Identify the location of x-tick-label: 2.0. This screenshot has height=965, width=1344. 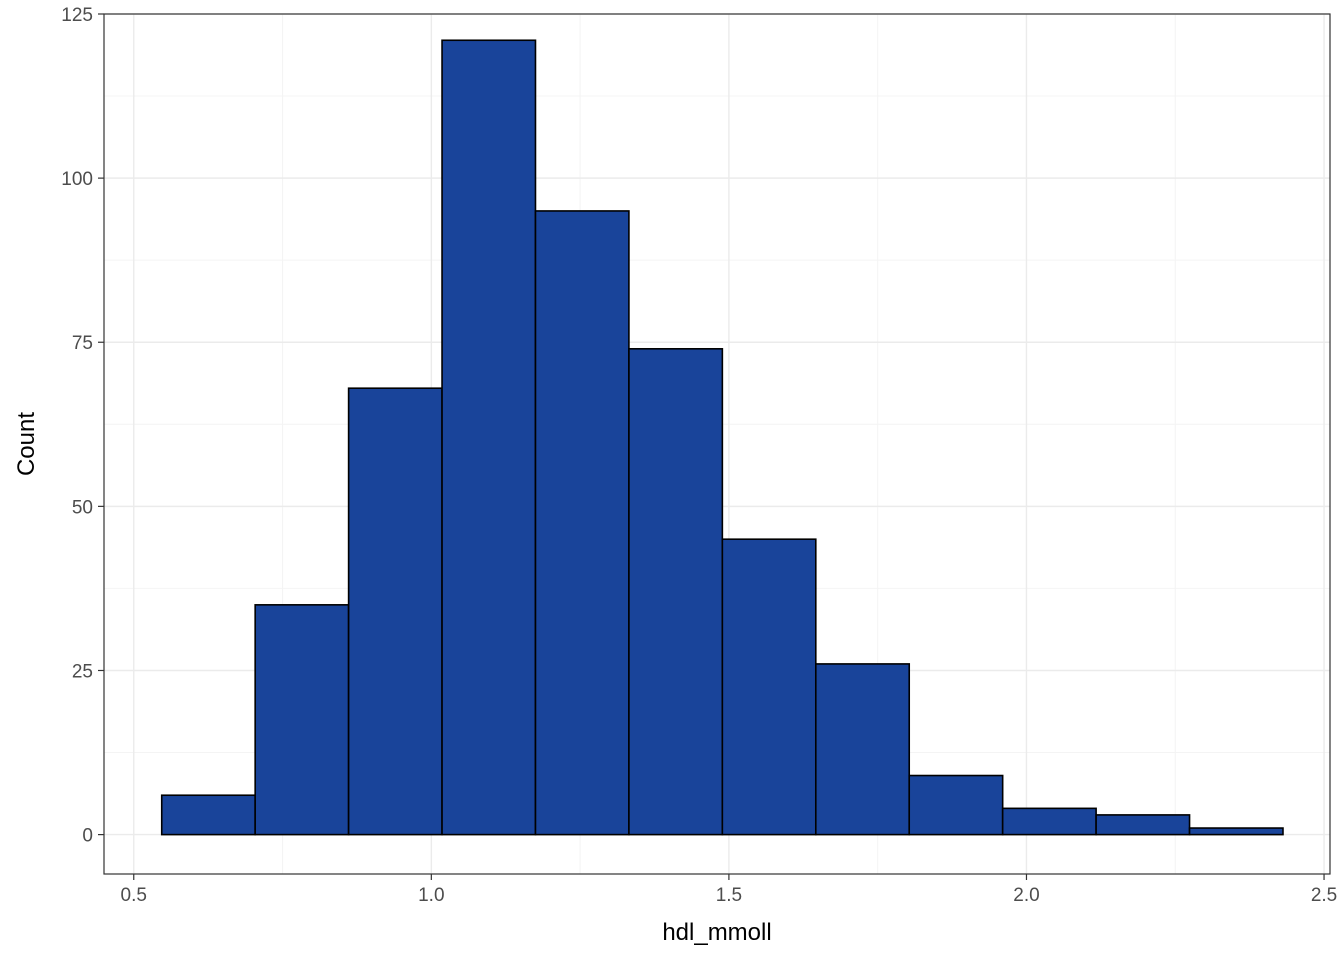
(1026, 895).